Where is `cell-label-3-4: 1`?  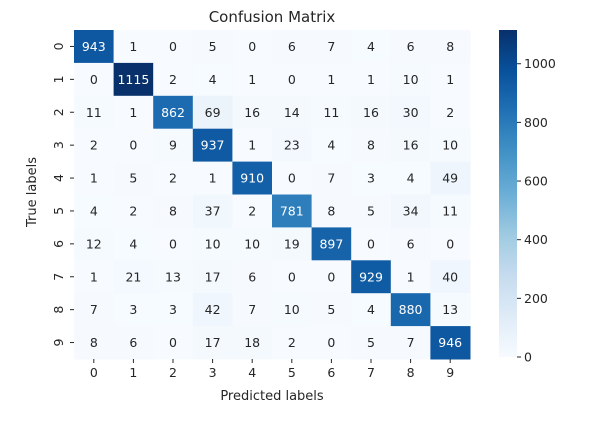
cell-label-3-4: 1 is located at coordinates (252, 145).